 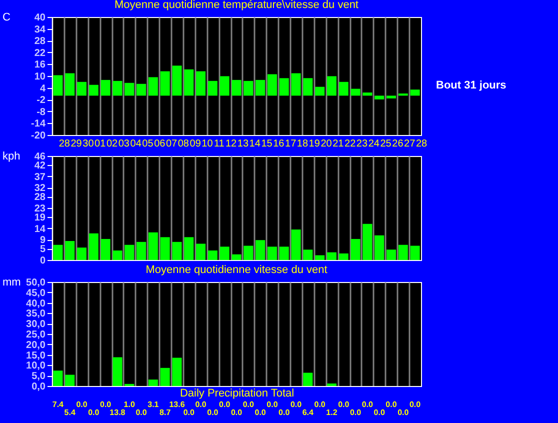 I want to click on y-tick-label: 0,0, so click(x=39, y=387).